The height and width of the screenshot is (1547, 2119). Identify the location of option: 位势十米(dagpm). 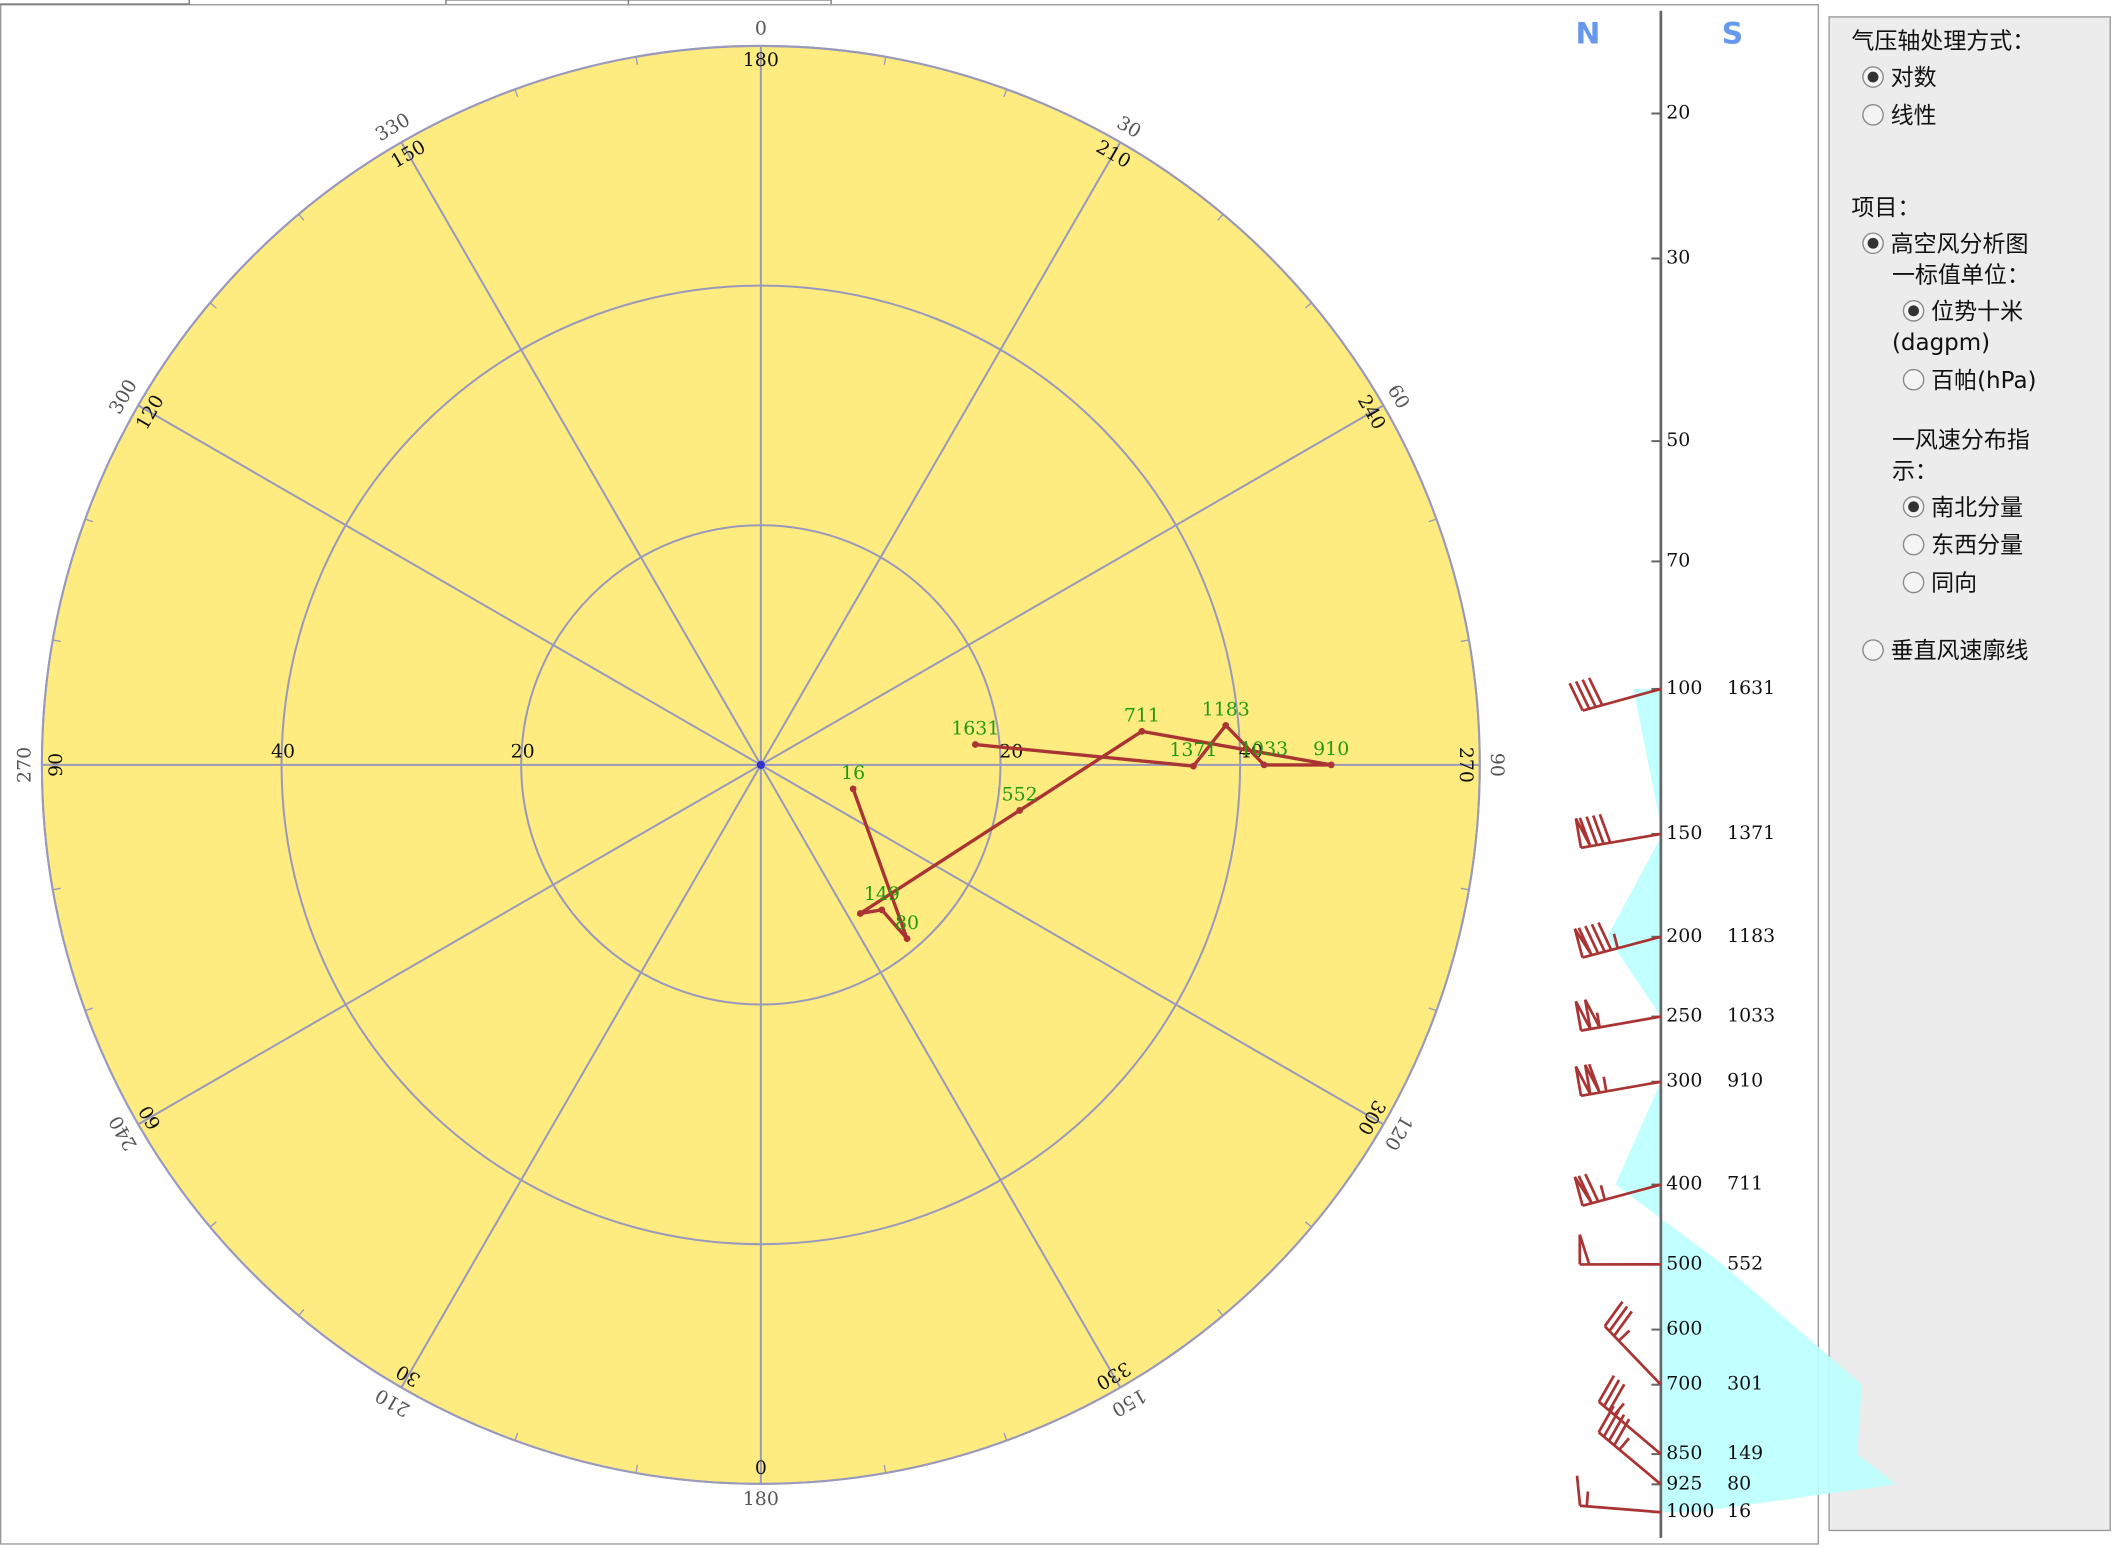
(1976, 328).